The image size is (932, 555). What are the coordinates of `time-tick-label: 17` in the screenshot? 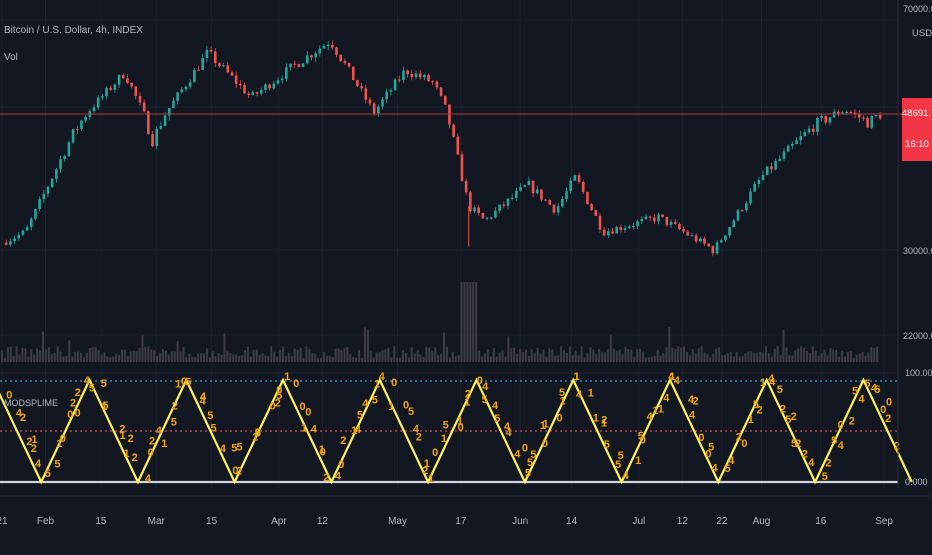 It's located at (461, 521).